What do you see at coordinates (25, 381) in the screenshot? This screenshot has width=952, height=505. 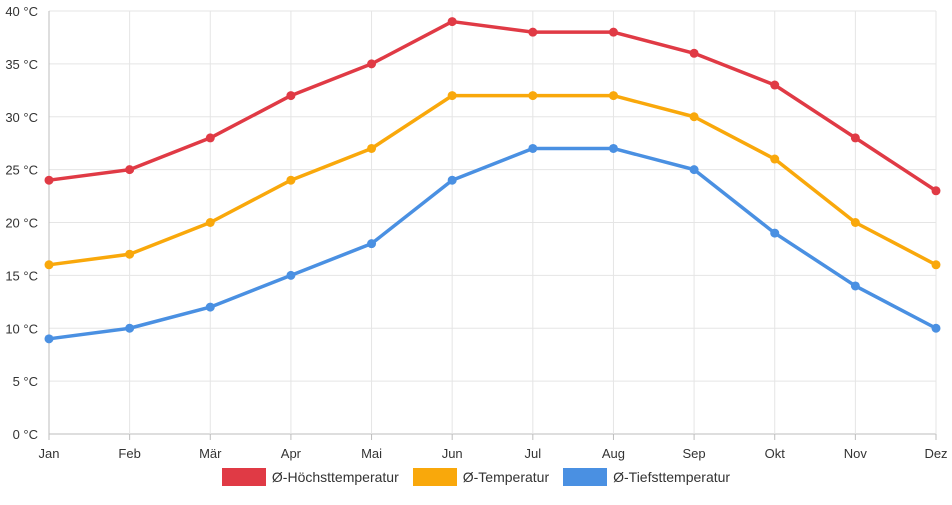 I see `y-tick-label: 5 °C` at bounding box center [25, 381].